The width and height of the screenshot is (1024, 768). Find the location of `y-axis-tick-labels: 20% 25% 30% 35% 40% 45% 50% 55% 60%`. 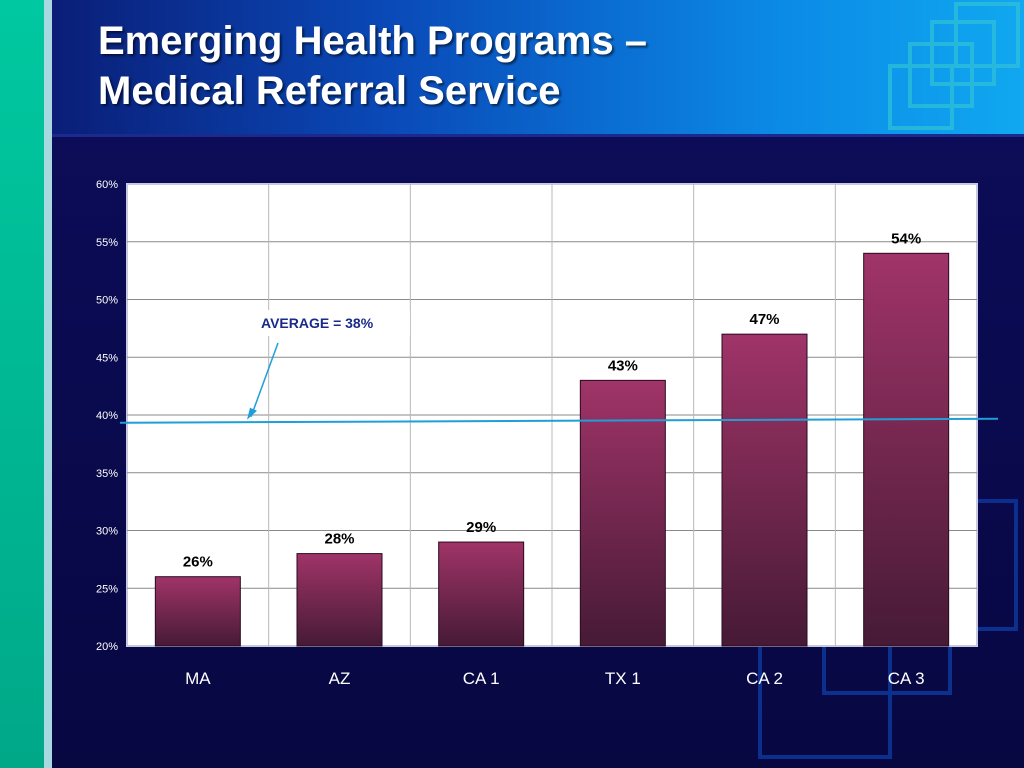

y-axis-tick-labels: 20% 25% 30% 35% 40% 45% 50% 55% 60% is located at coordinates (107, 416).